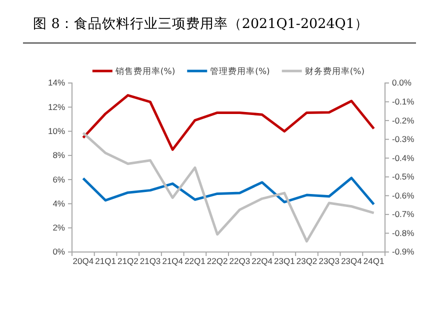 The height and width of the screenshot is (320, 433). I want to click on x-tick-label: 22Q1, so click(195, 261).